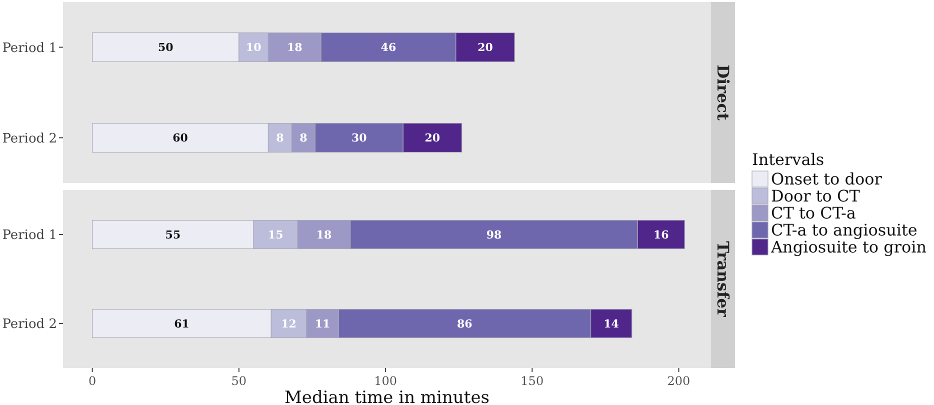 Image resolution: width=934 pixels, height=405 pixels. Describe the element at coordinates (465, 323) in the screenshot. I see `data-label: 86` at that location.